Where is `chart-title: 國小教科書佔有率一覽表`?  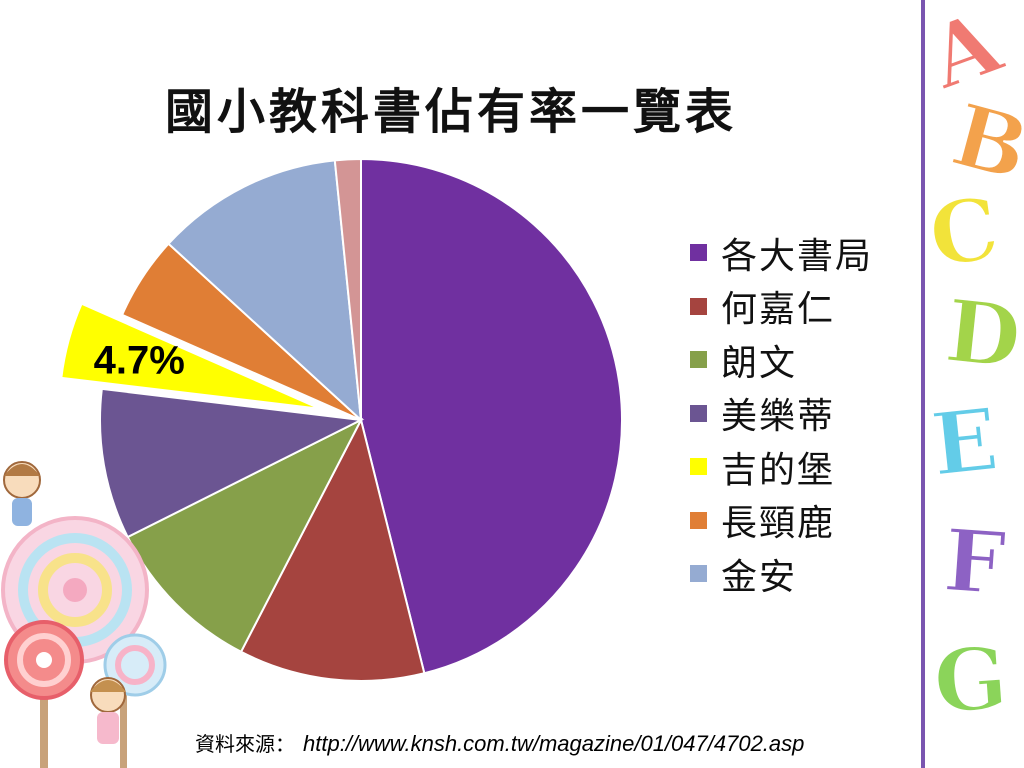 chart-title: 國小教科書佔有率一覽表 is located at coordinates (451, 112).